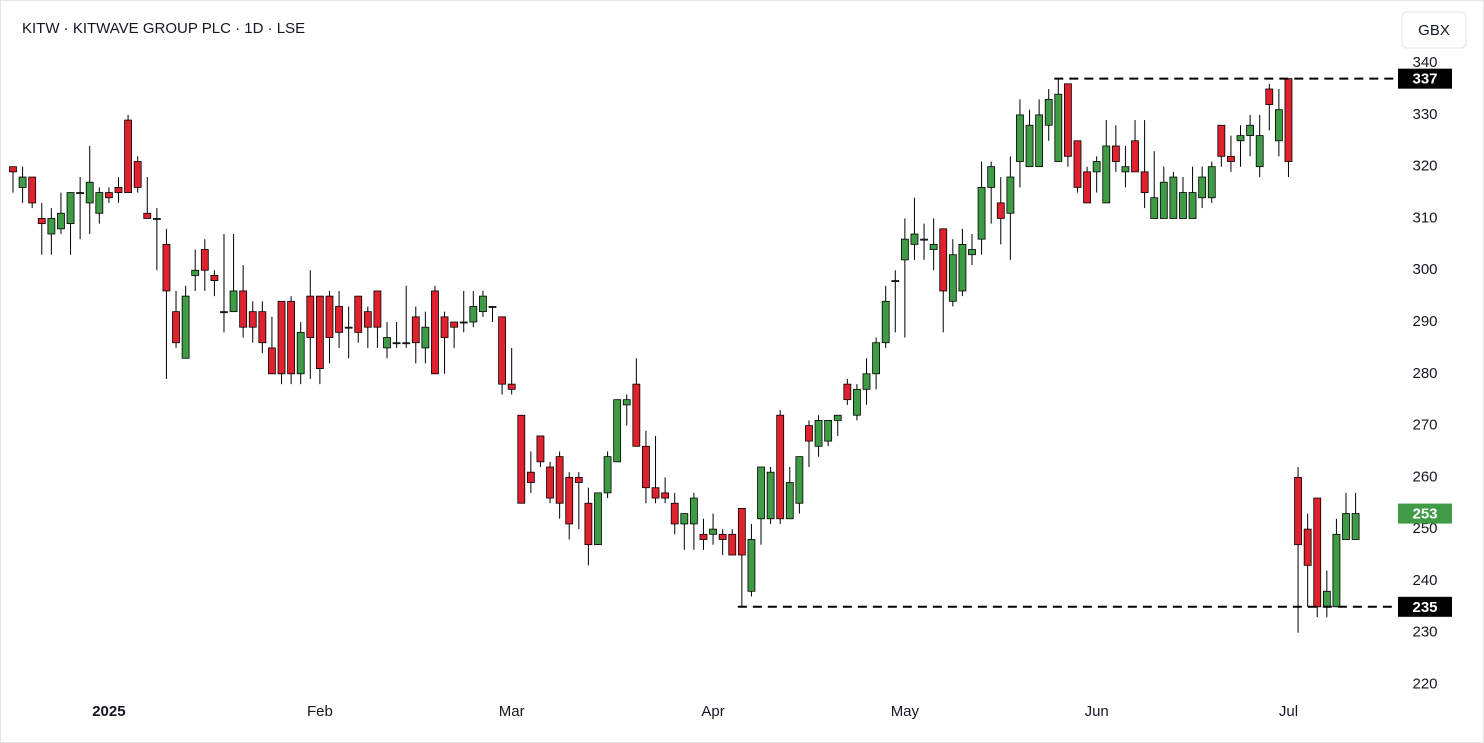  Describe the element at coordinates (512, 711) in the screenshot. I see `x-tick-label: Mar` at that location.